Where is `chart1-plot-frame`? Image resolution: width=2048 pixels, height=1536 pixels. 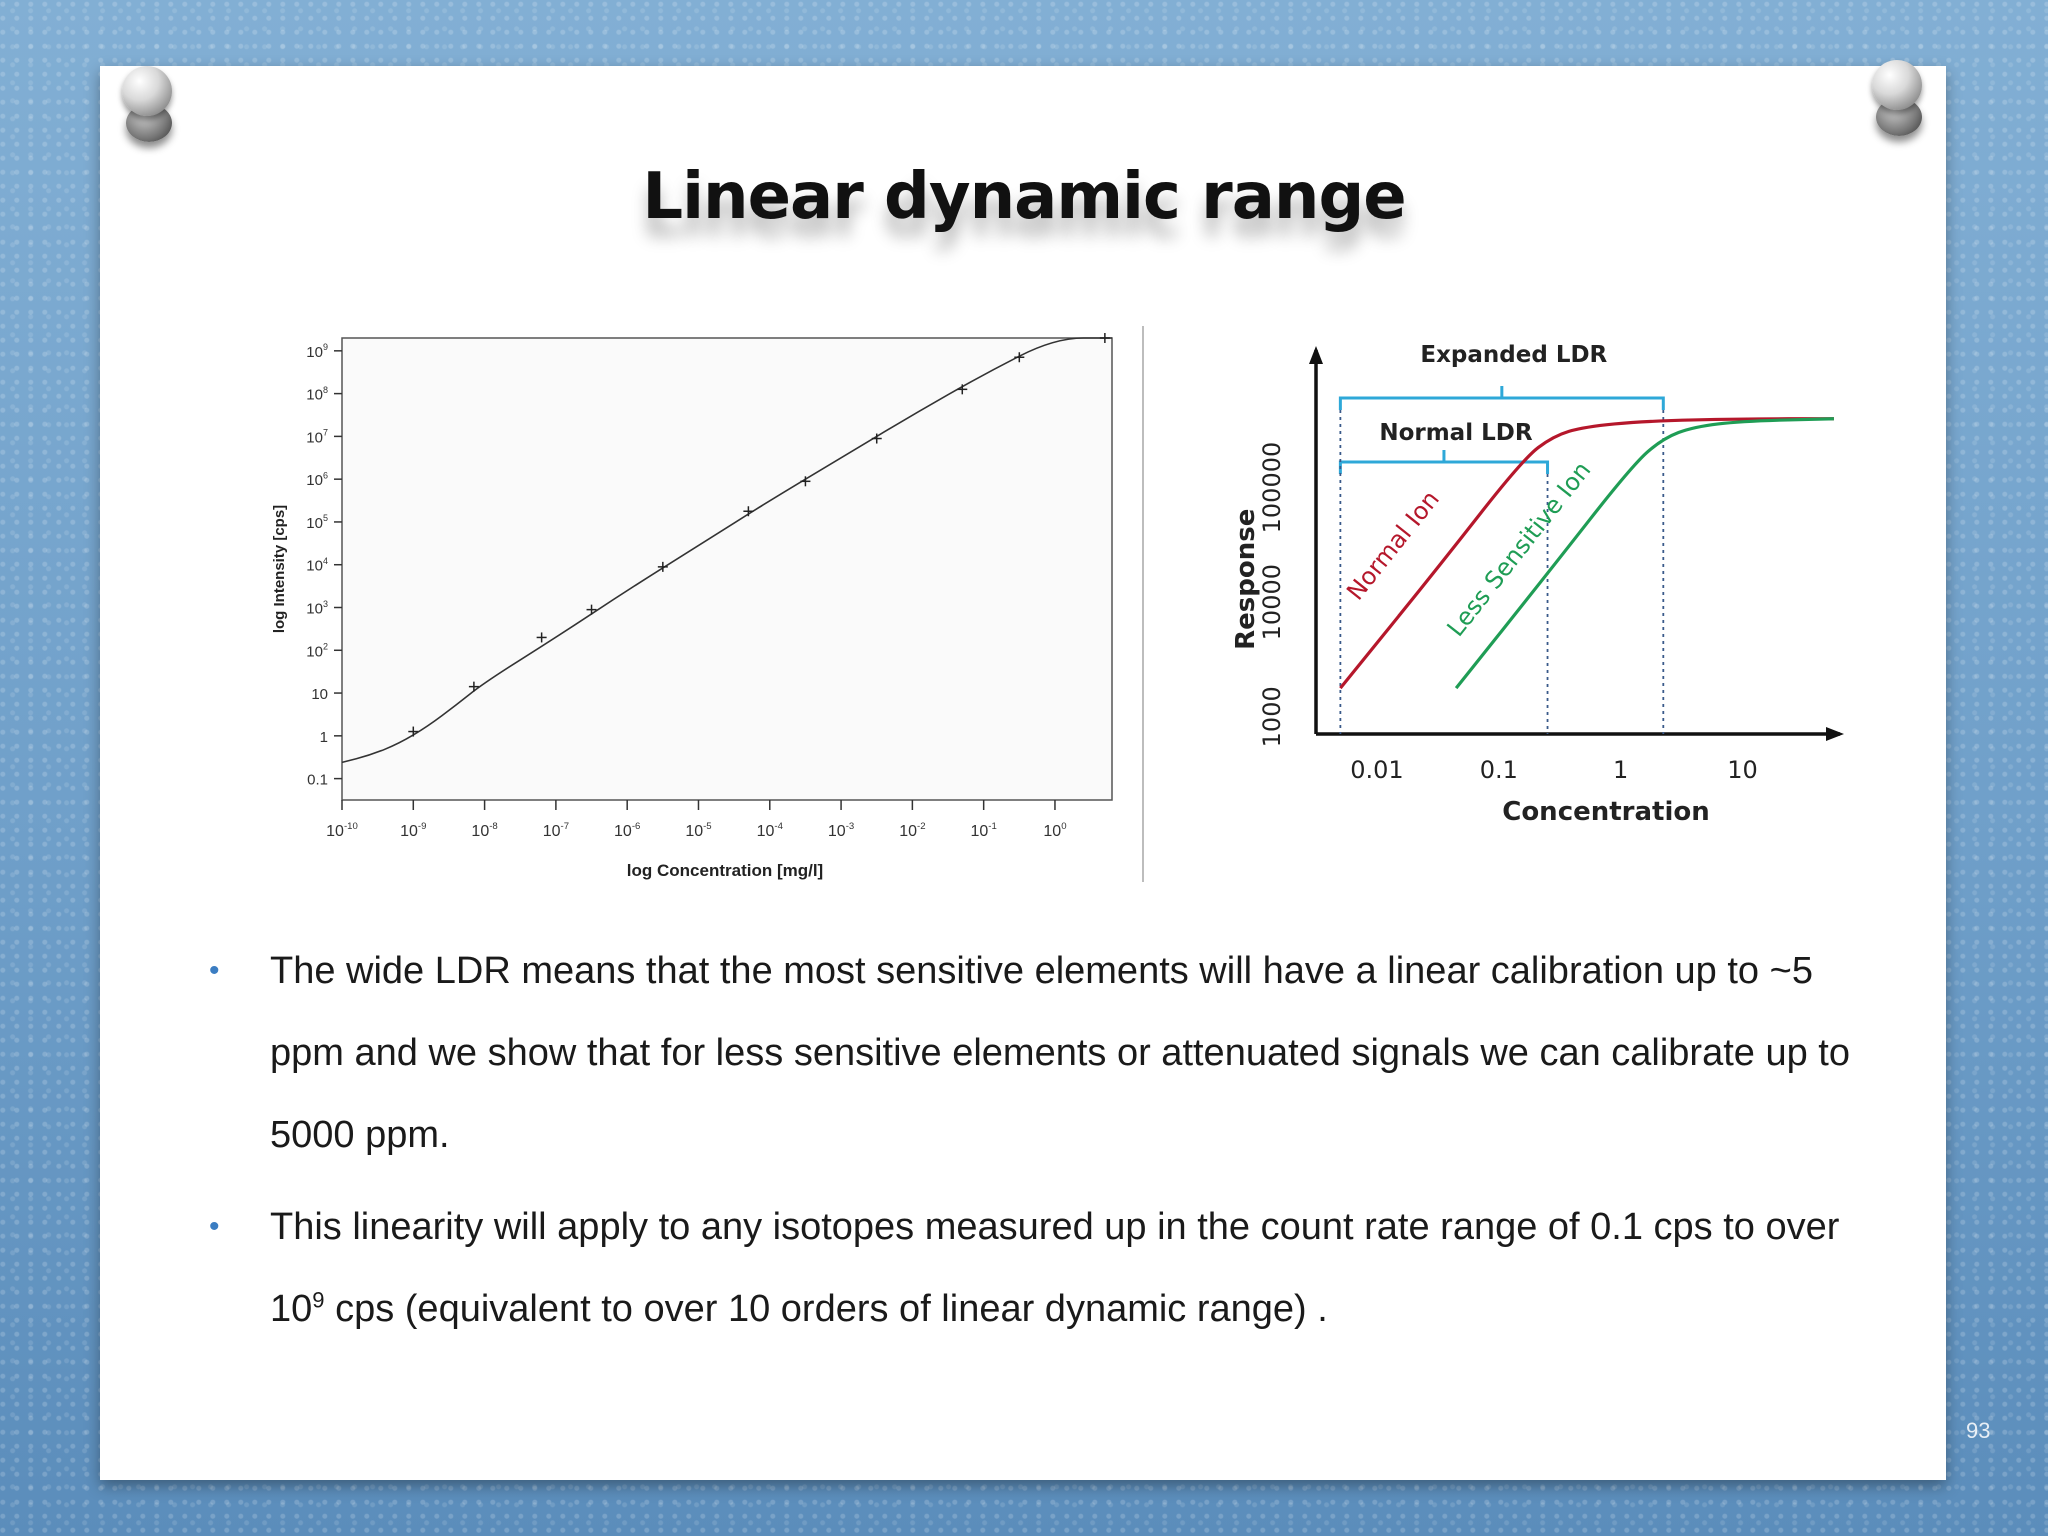
chart1-plot-frame is located at coordinates (727, 569).